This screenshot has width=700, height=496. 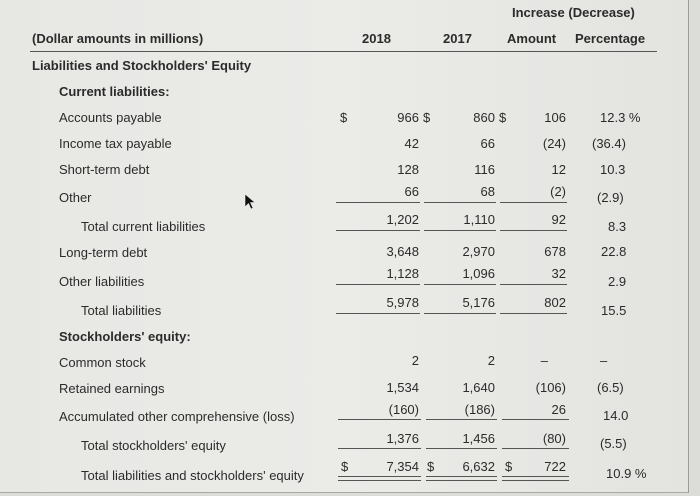 What do you see at coordinates (75, 197) in the screenshot?
I see `row-label-other: Other` at bounding box center [75, 197].